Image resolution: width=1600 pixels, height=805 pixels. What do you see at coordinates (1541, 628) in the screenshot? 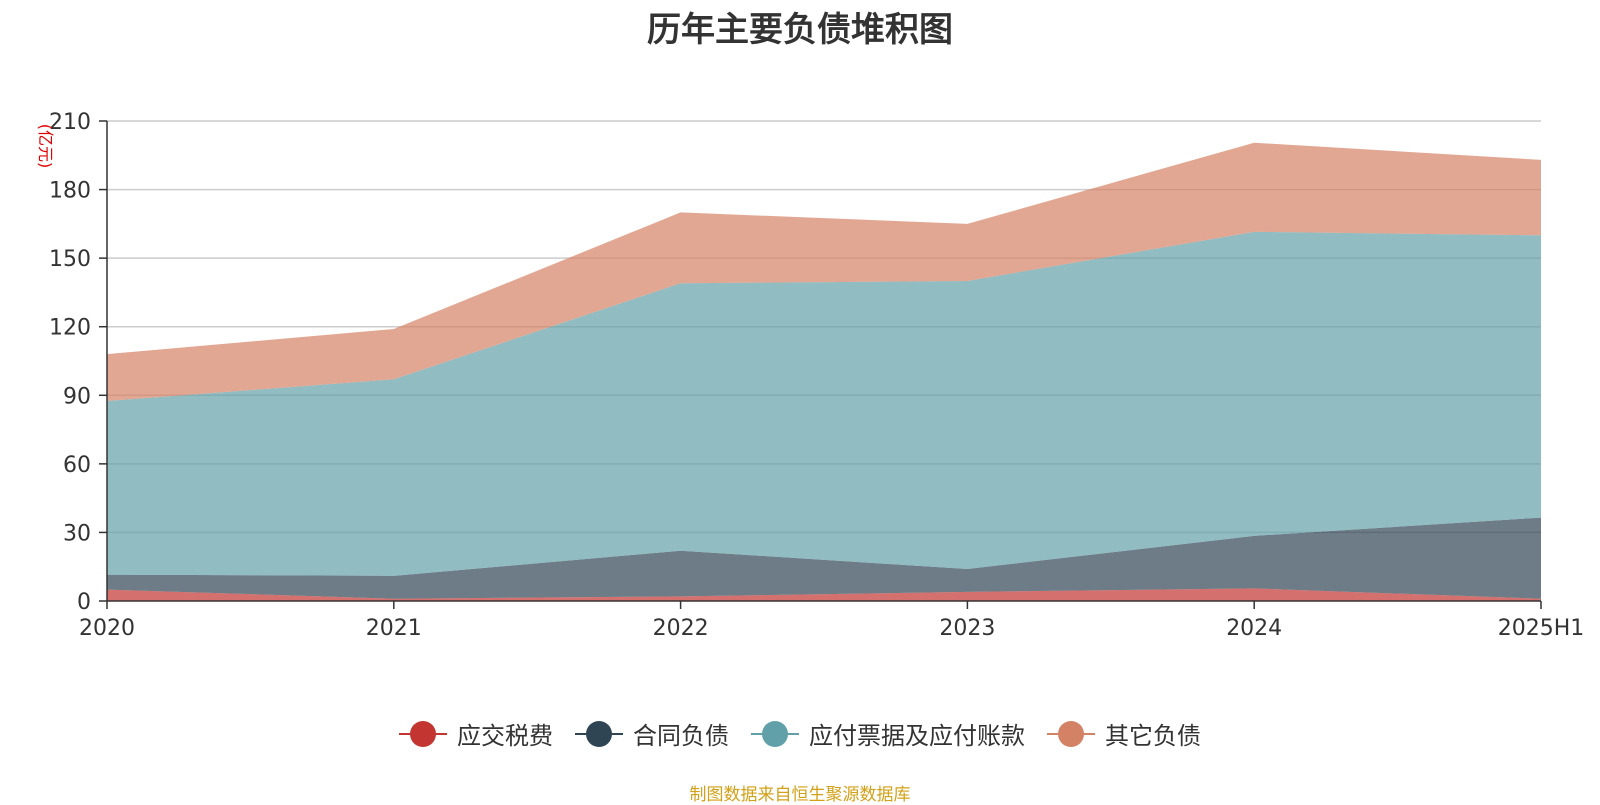
I see `x-tick-label-5: 2025H1` at bounding box center [1541, 628].